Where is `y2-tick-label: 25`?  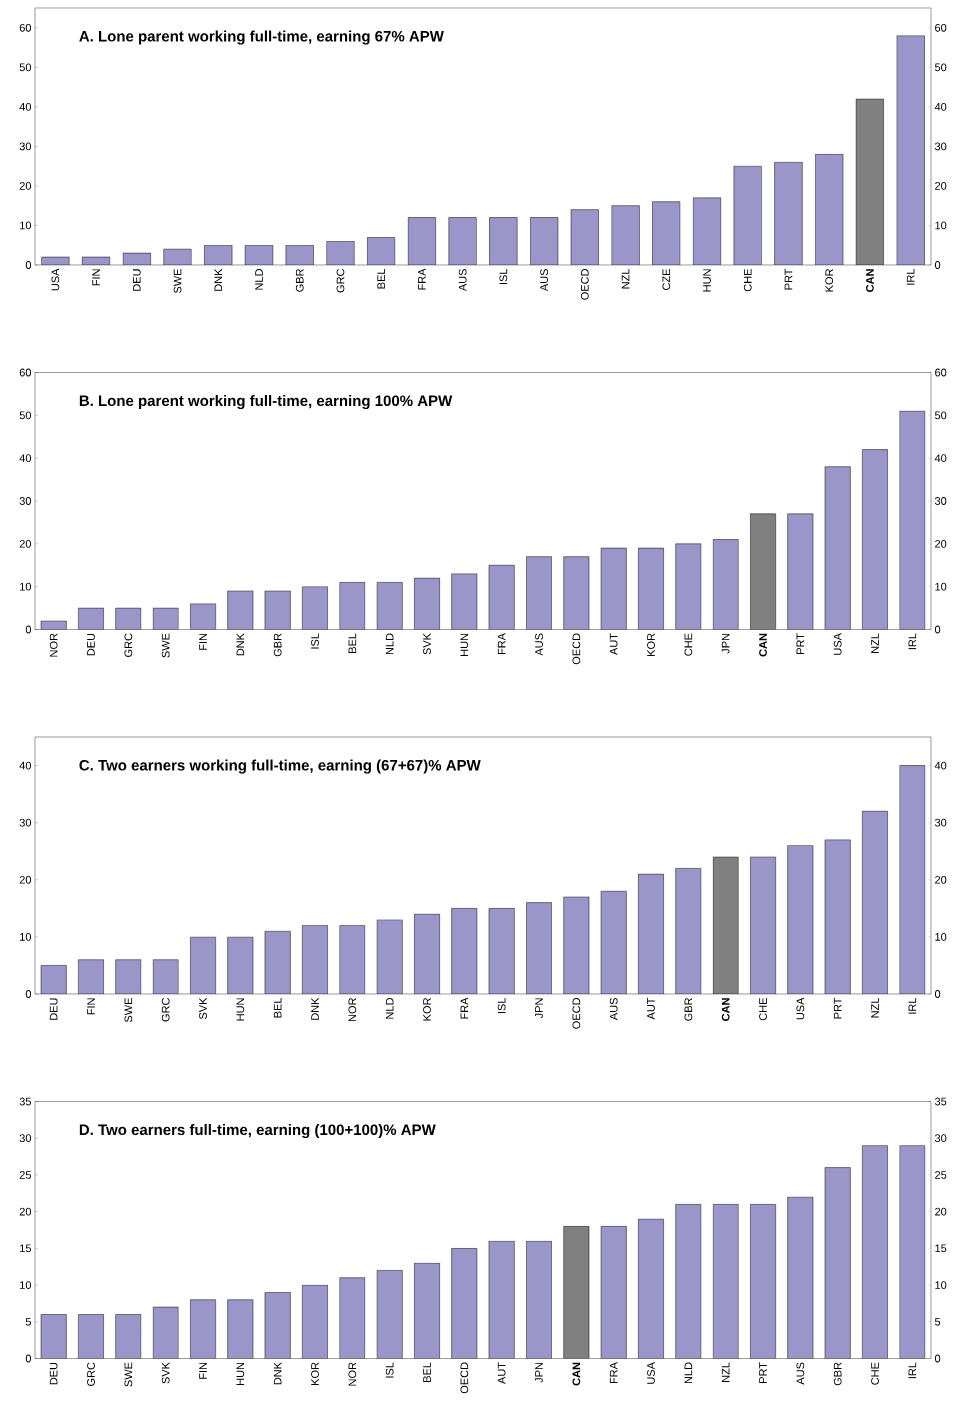 y2-tick-label: 25 is located at coordinates (941, 1175).